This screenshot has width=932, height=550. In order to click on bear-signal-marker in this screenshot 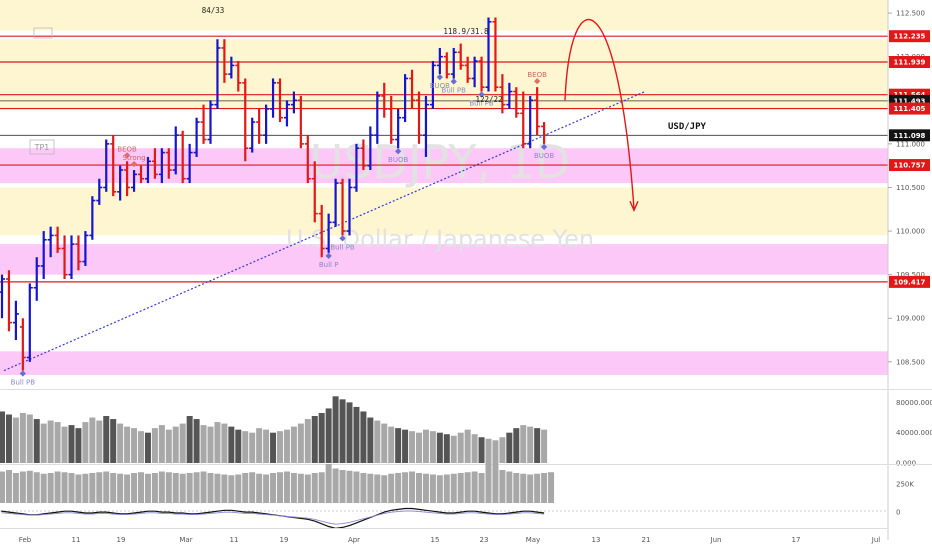, I will do `click(127, 155)`.